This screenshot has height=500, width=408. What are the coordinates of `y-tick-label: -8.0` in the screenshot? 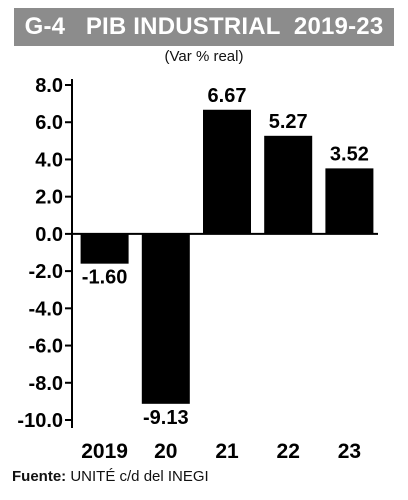 It's located at (46, 384).